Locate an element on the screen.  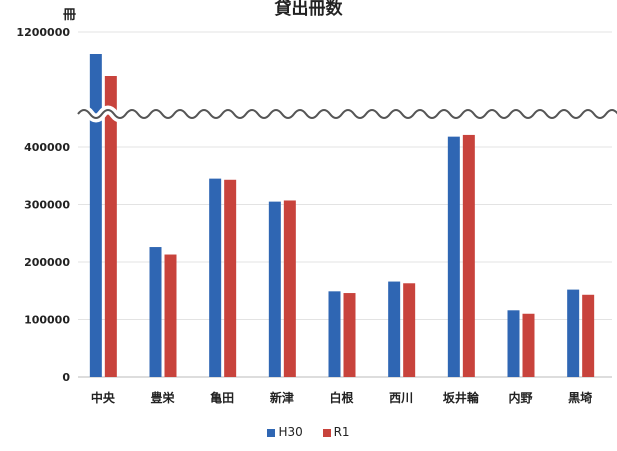
y-tick-label: 200000 is located at coordinates (47, 262).